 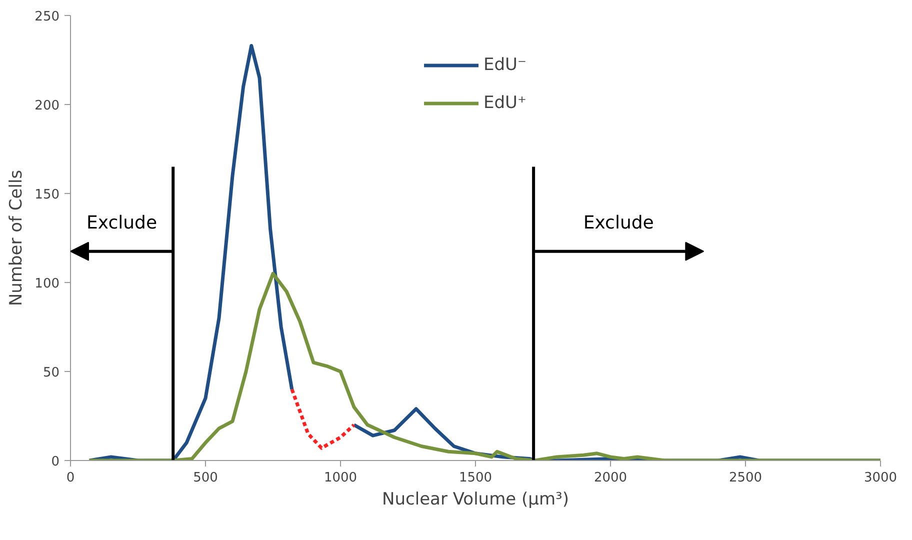 I want to click on y-tick-label: 250, so click(x=47, y=17).